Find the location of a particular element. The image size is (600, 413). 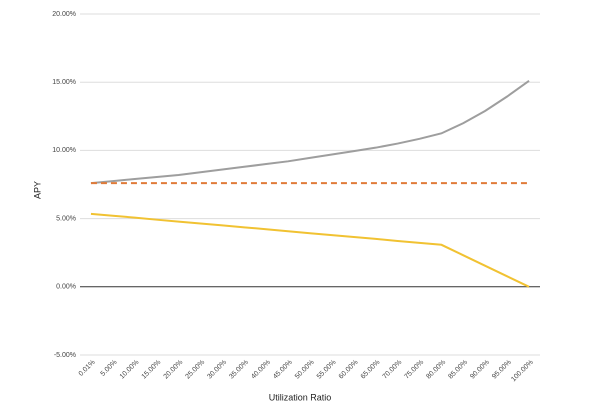

x-tick-label: 15.00% is located at coordinates (152, 370).